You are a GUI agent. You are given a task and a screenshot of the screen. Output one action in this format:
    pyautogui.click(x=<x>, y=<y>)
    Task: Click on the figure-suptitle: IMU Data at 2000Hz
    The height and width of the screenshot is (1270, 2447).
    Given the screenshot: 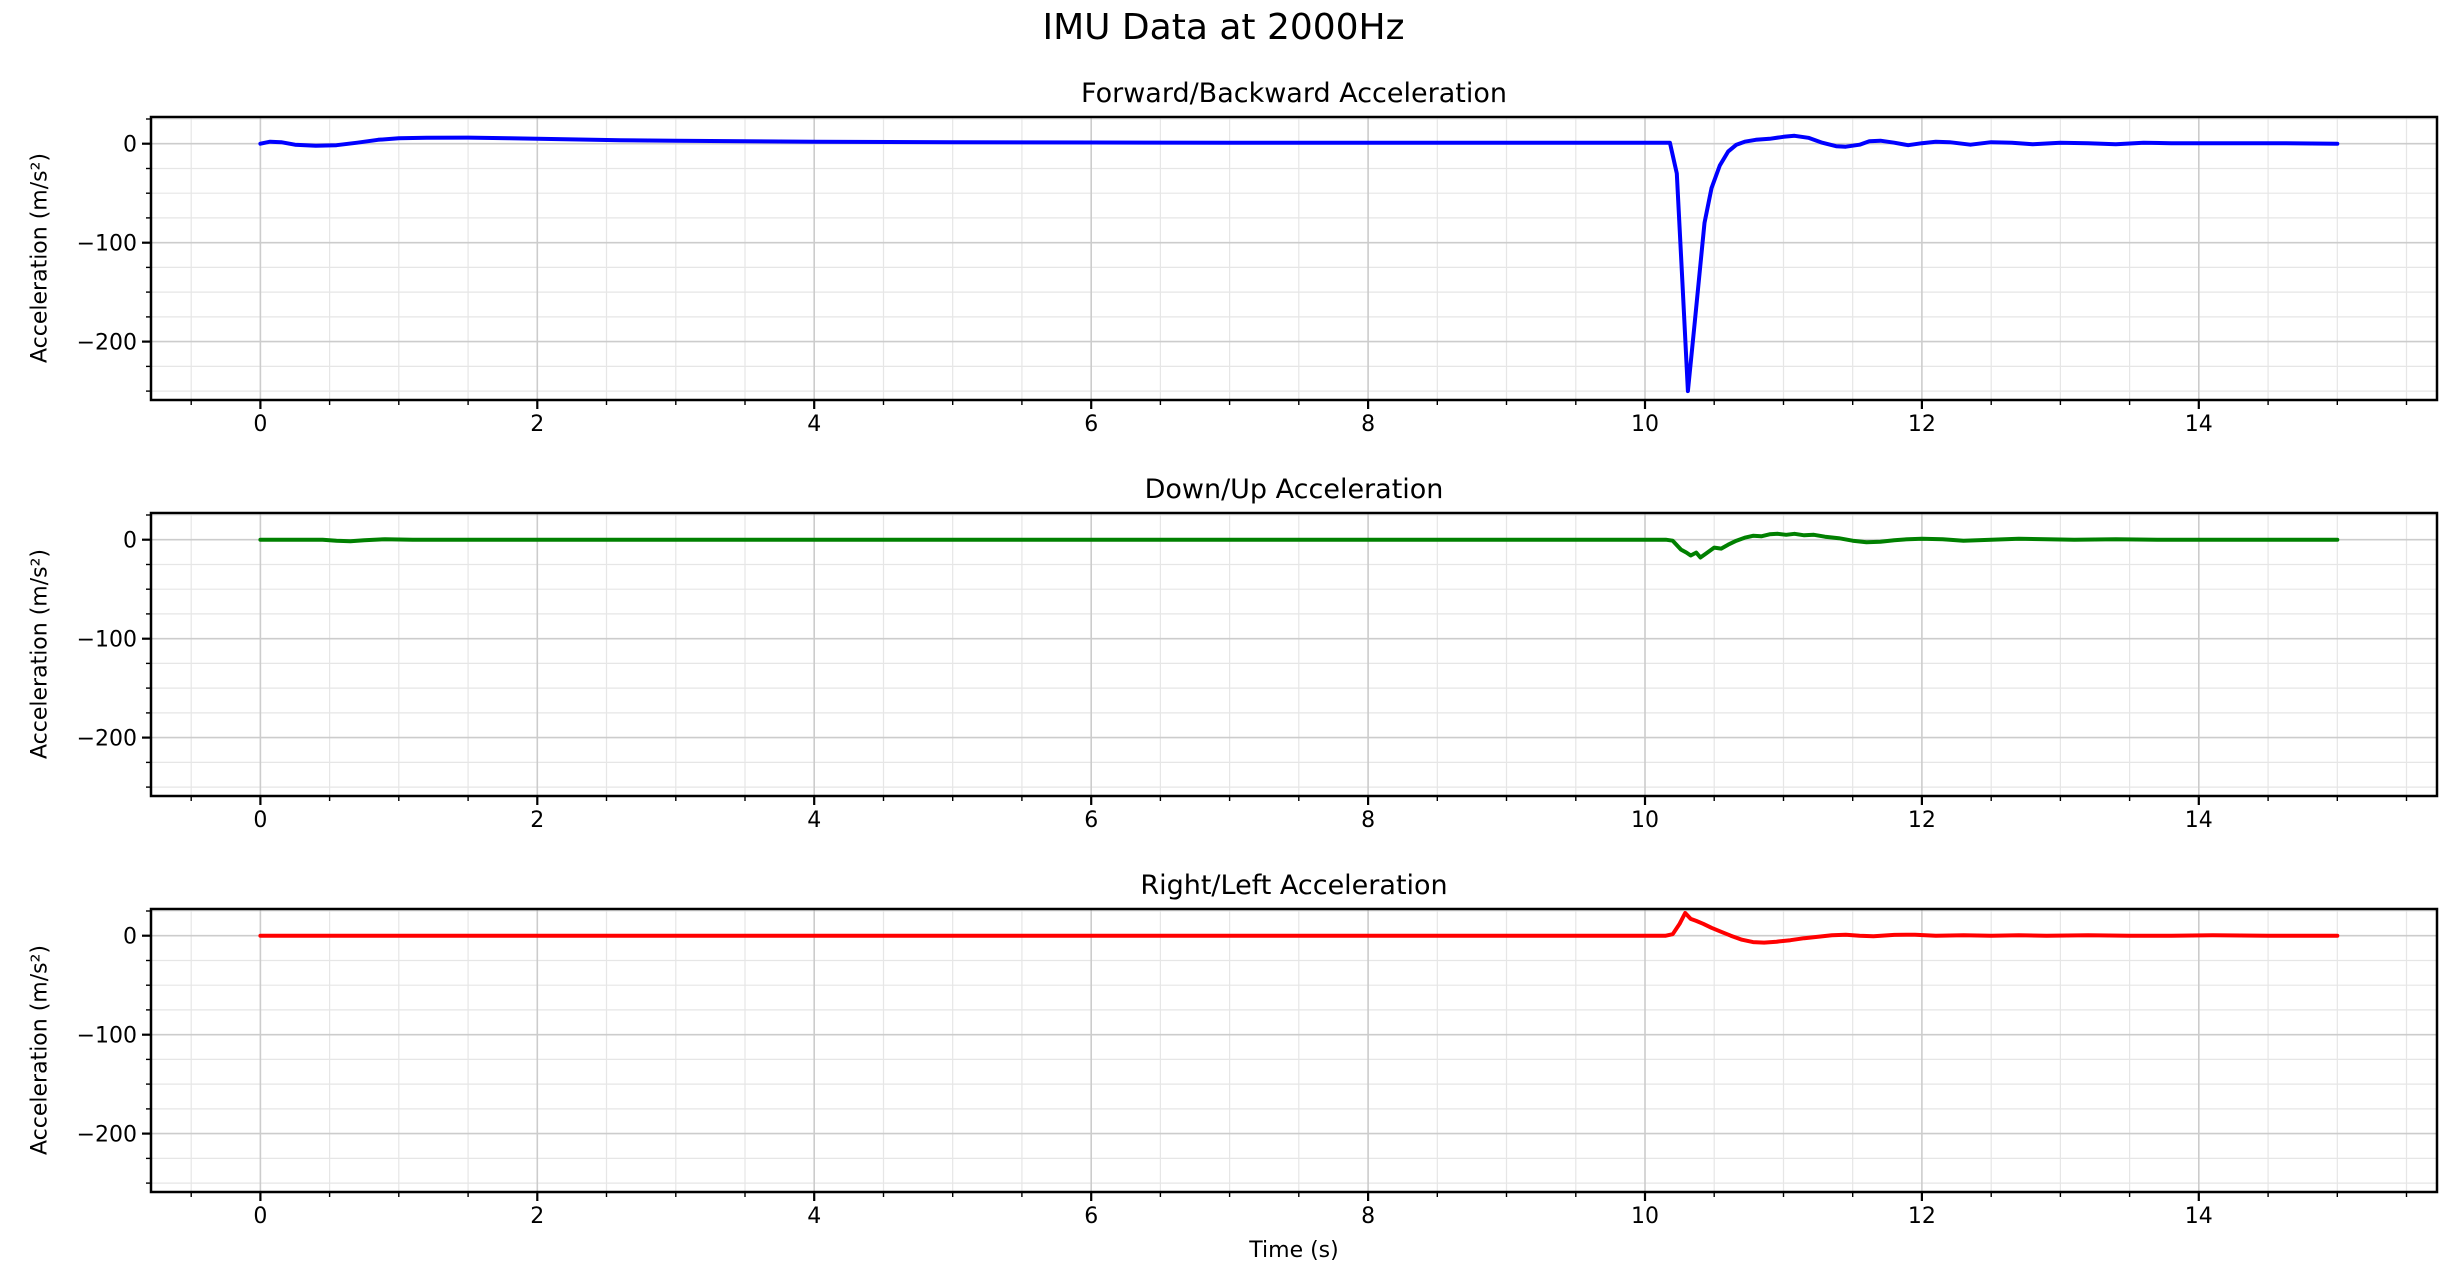 What is the action you would take?
    pyautogui.click(x=1223, y=27)
    